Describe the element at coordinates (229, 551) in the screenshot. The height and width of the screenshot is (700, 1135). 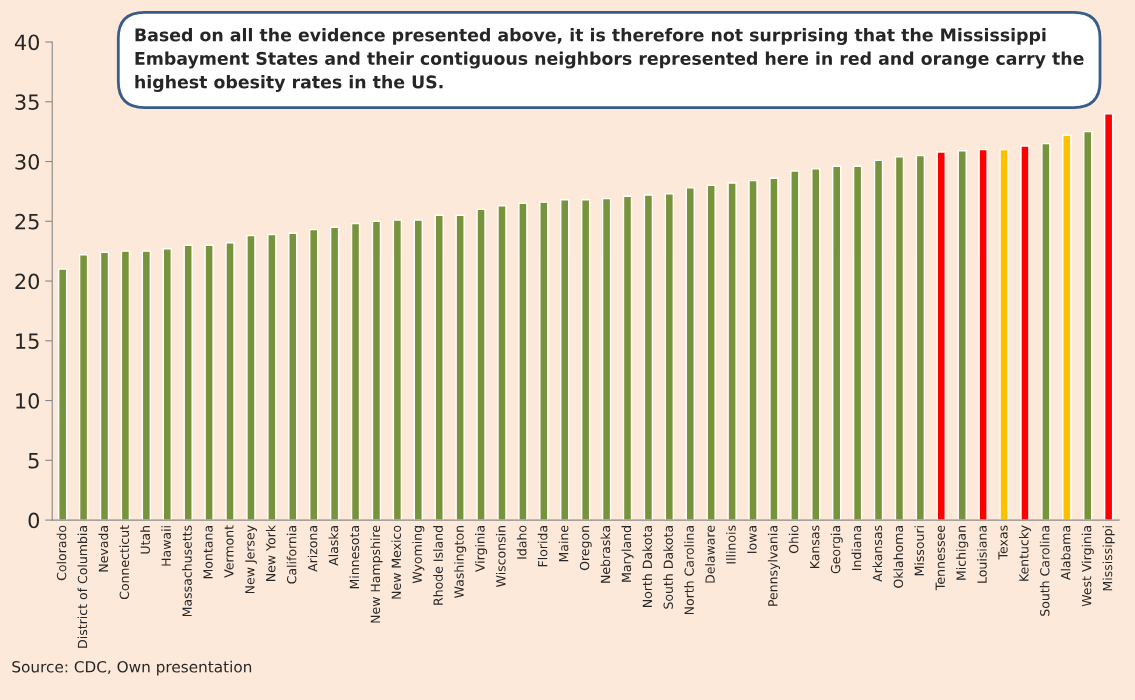
I see `x-tick-label: Vermont` at that location.